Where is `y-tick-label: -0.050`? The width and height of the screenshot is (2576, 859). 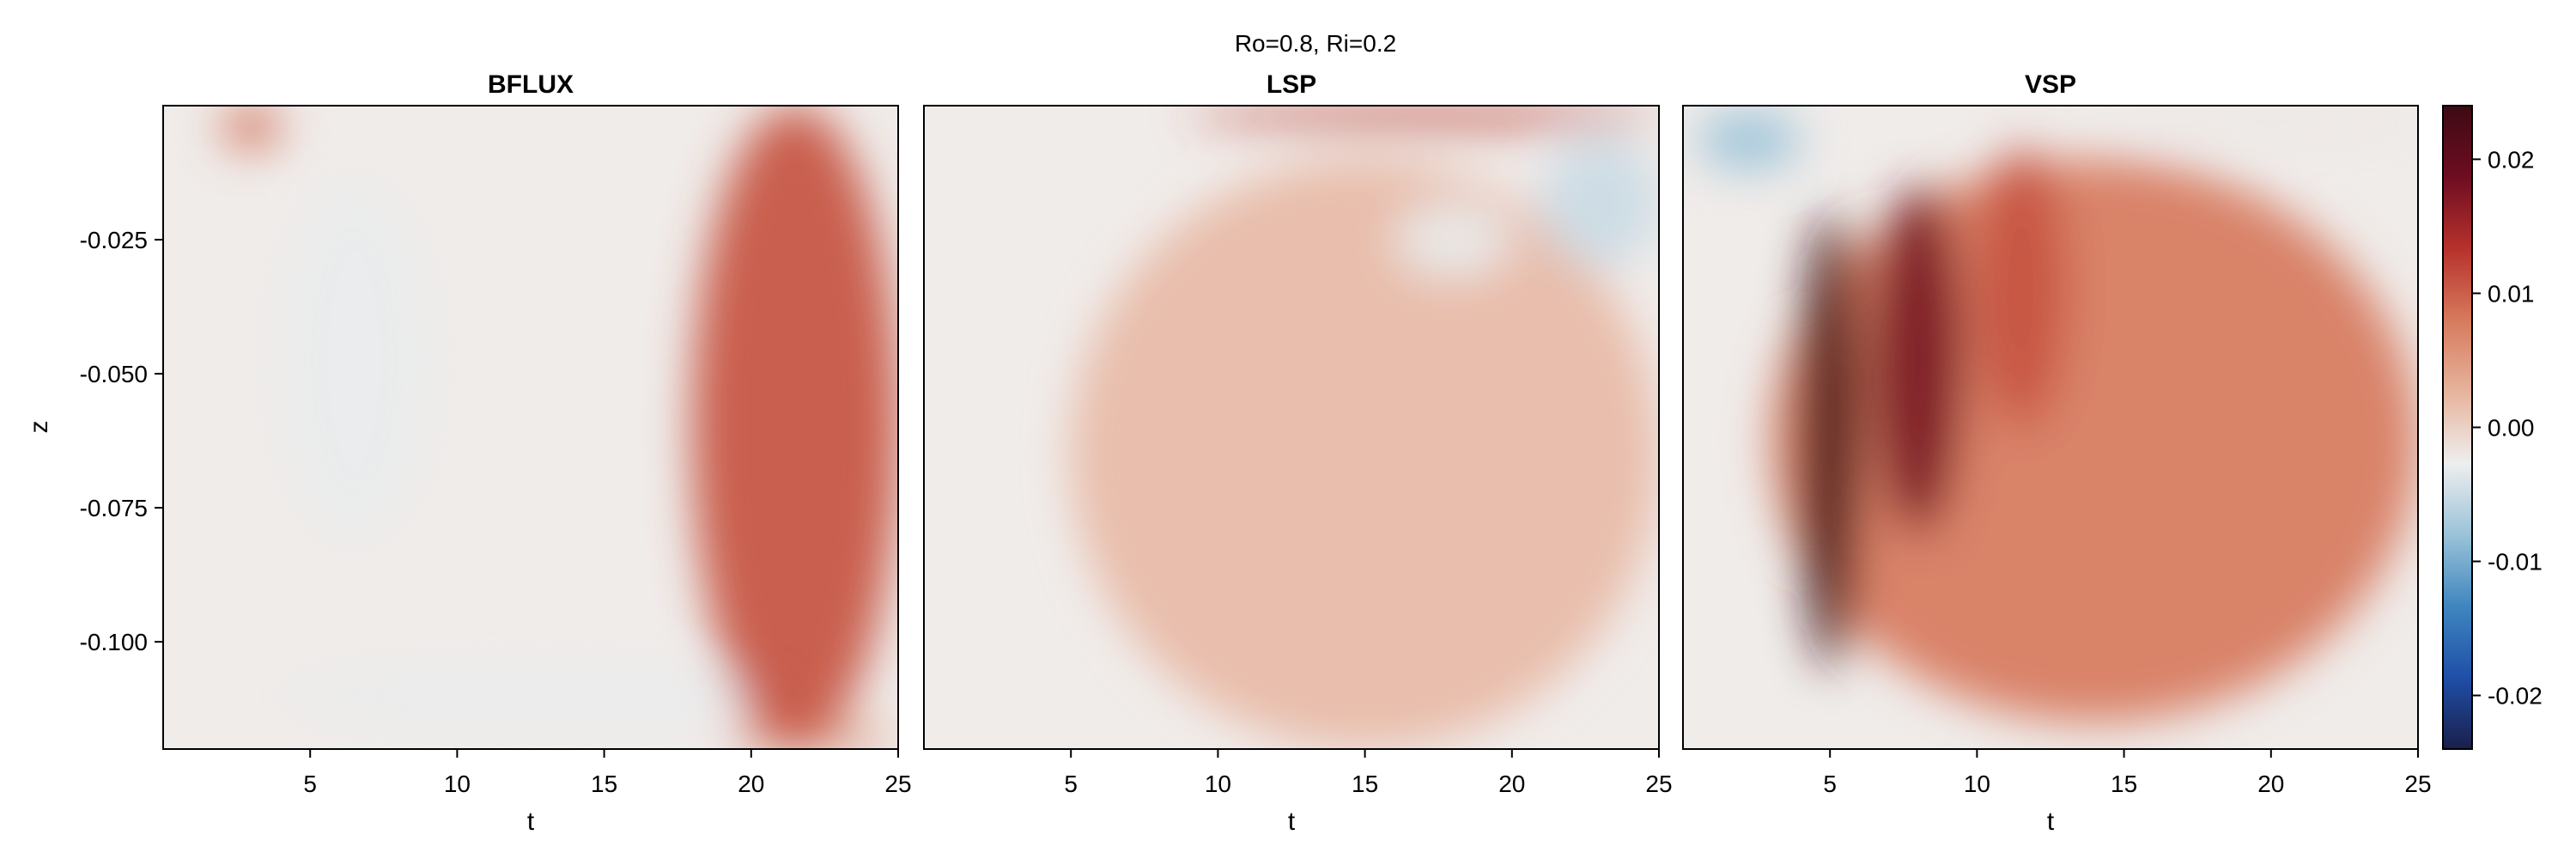
y-tick-label: -0.050 is located at coordinates (114, 374).